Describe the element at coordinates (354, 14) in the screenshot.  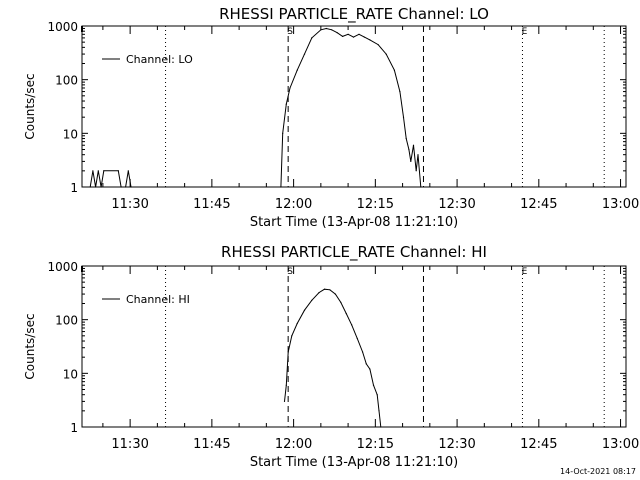
I see `chart-title: RHESSI PARTICLE_RATE Channel: LO` at that location.